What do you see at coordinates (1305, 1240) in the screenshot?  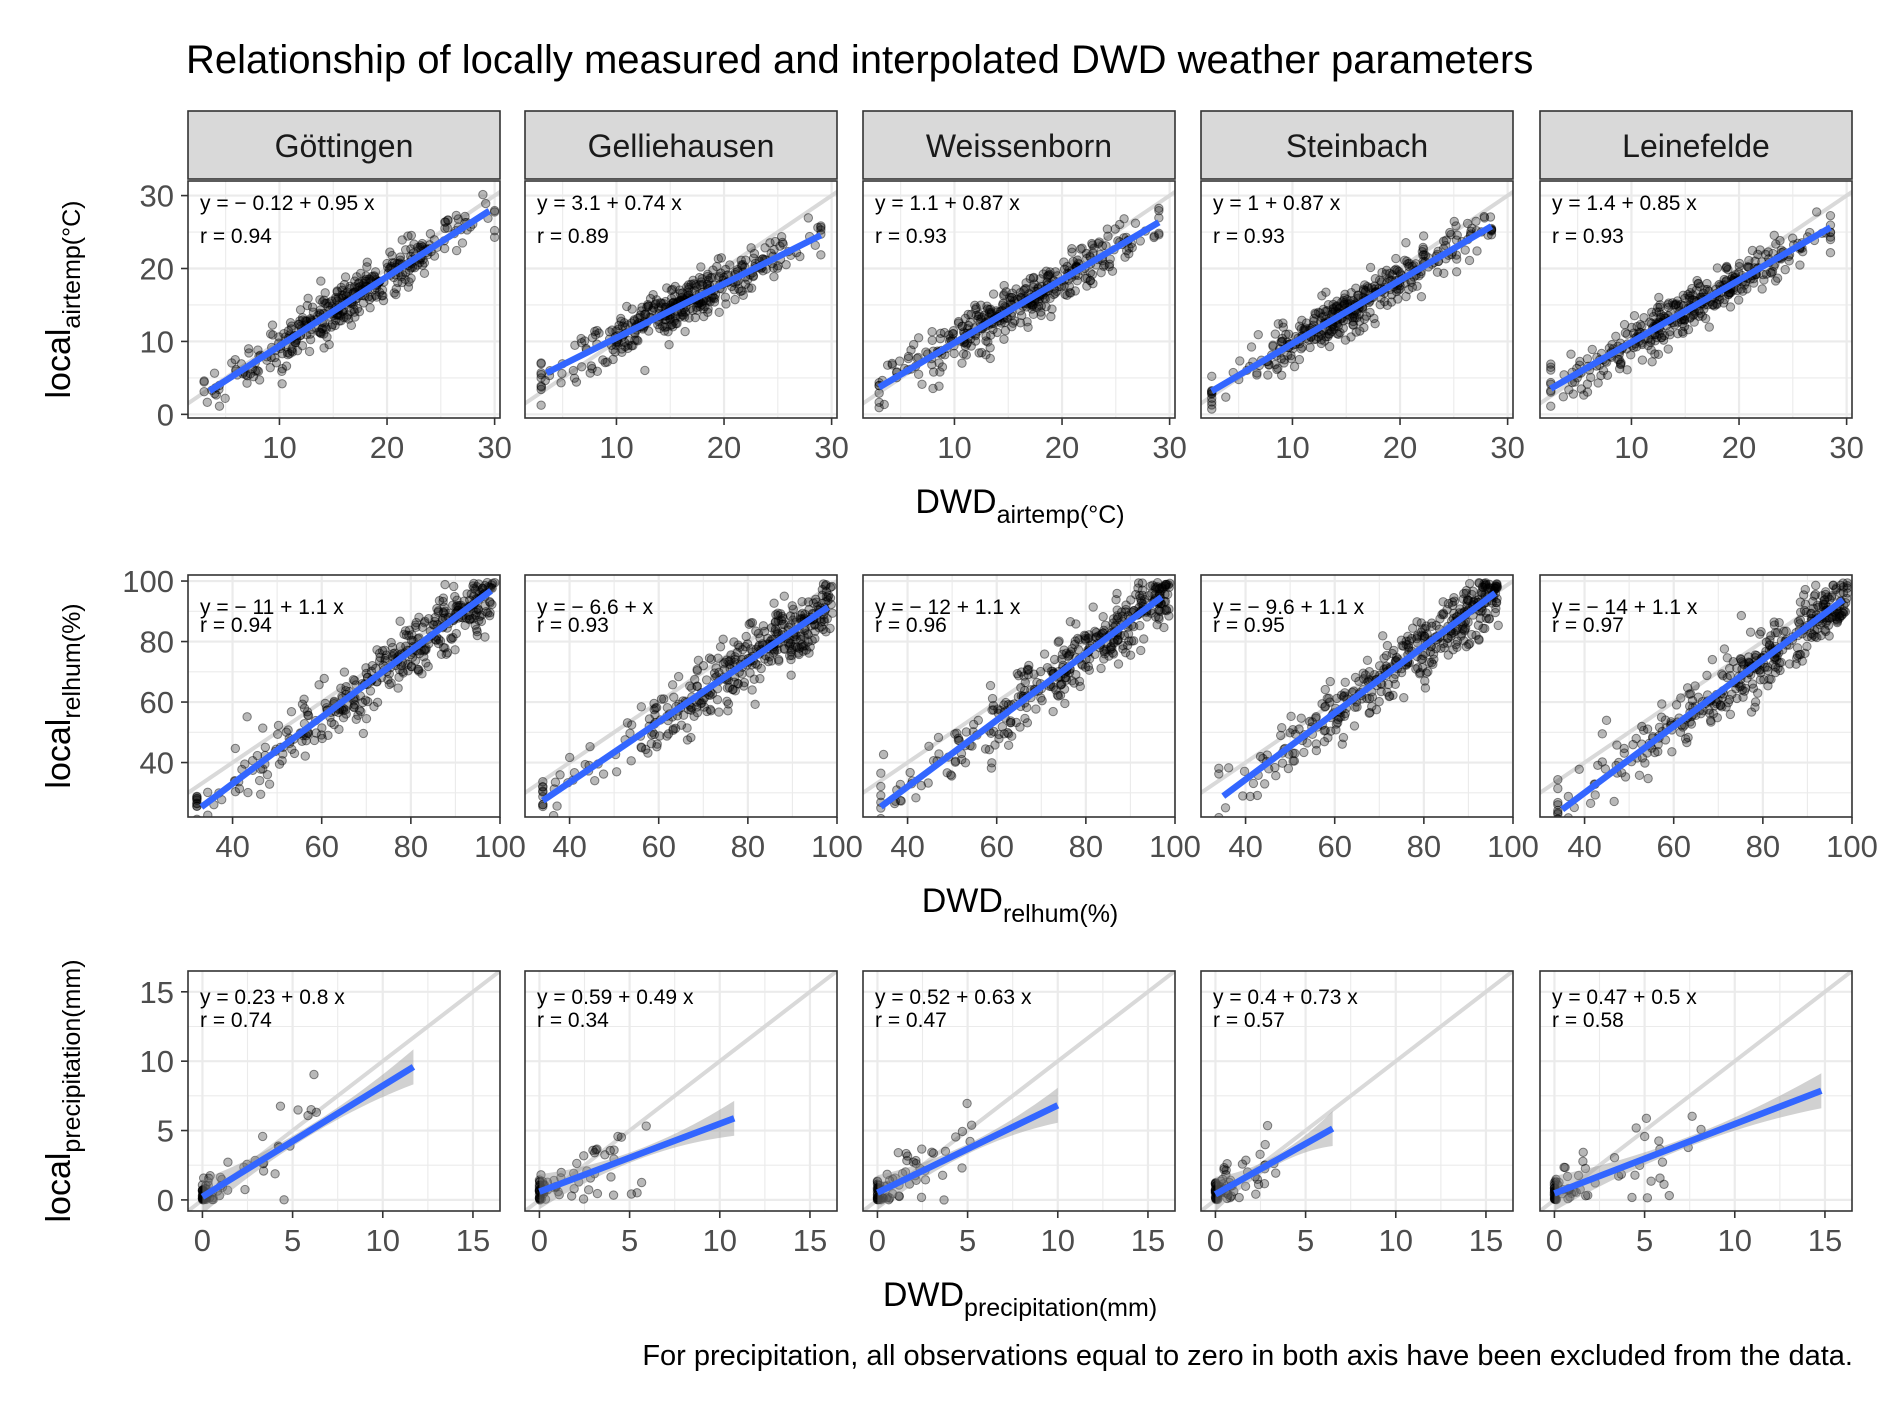 I see `x-tick-label: 5` at bounding box center [1305, 1240].